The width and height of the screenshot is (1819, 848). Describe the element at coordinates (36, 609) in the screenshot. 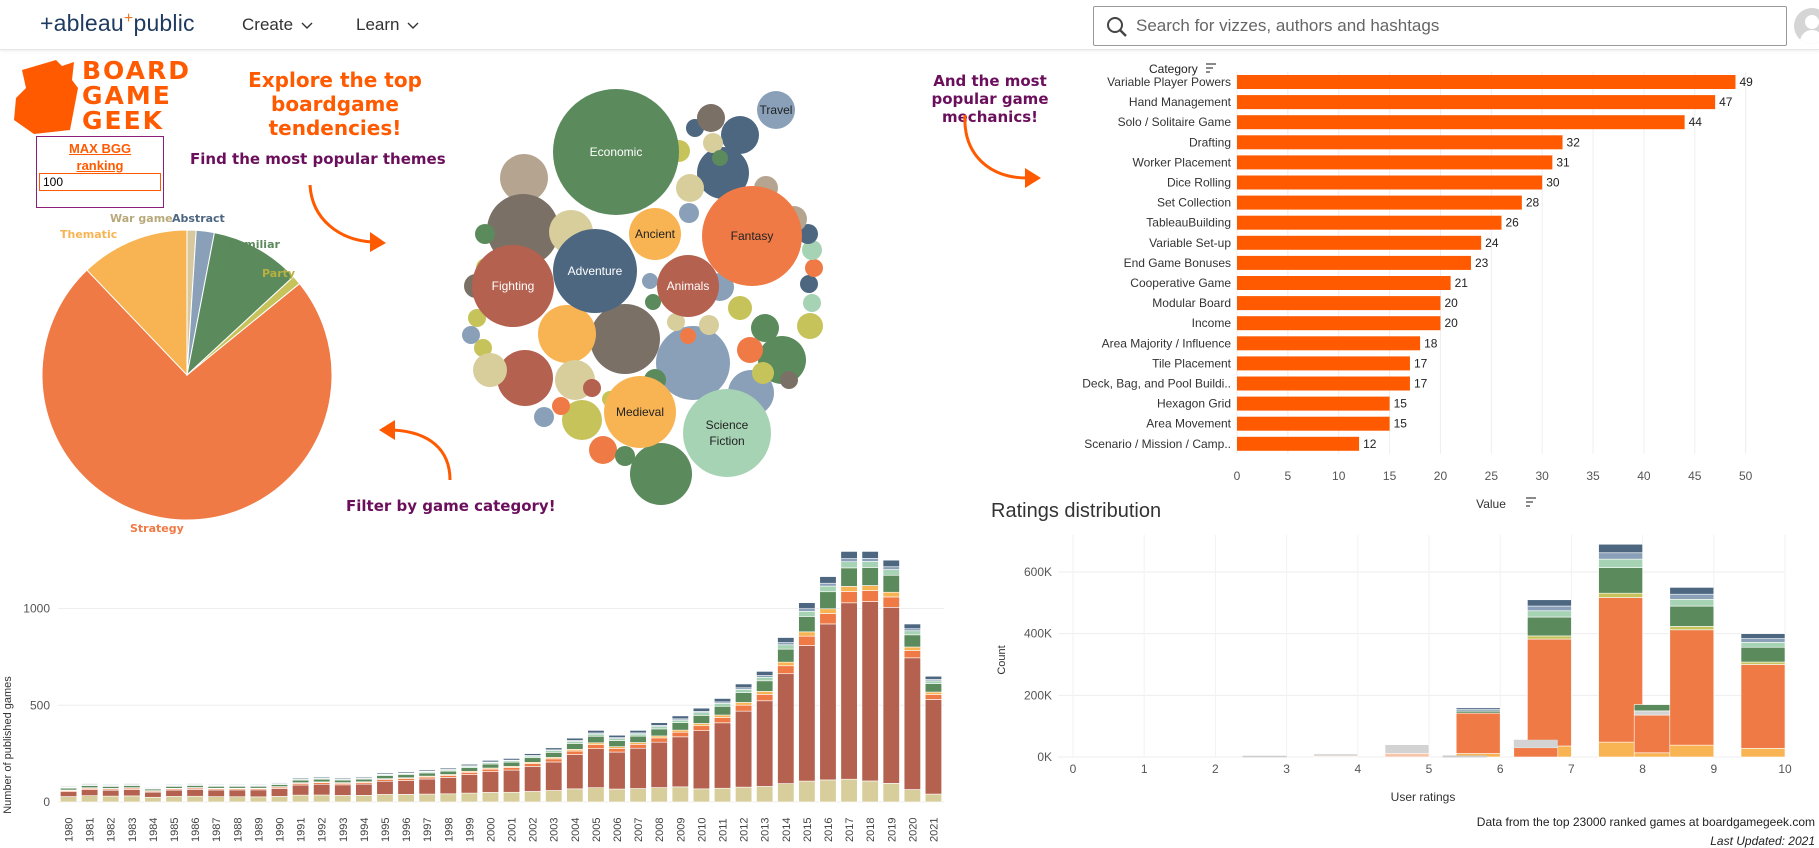

I see `y-tick-label: 1000` at that location.